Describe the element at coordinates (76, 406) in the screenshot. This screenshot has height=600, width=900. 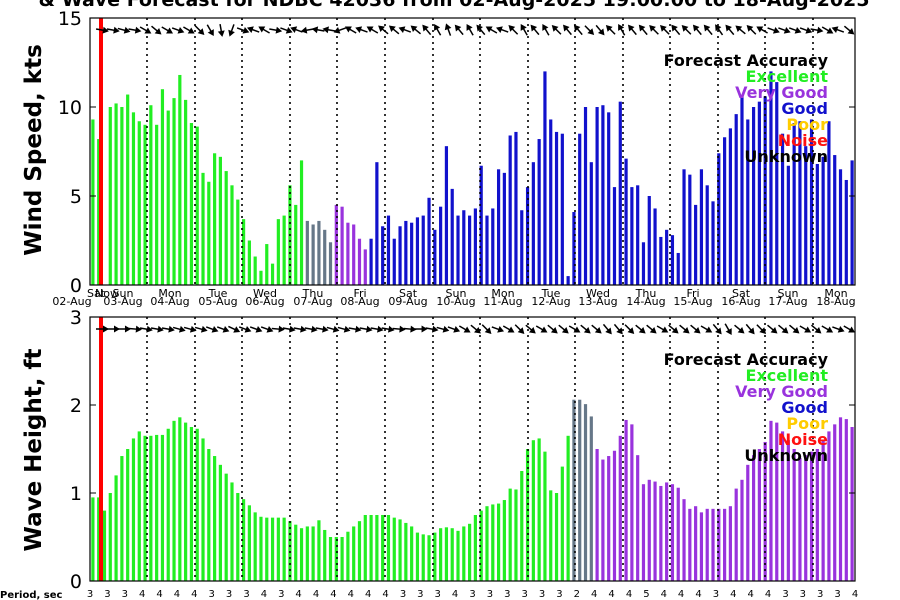
I see `y-tick-label: 2` at that location.